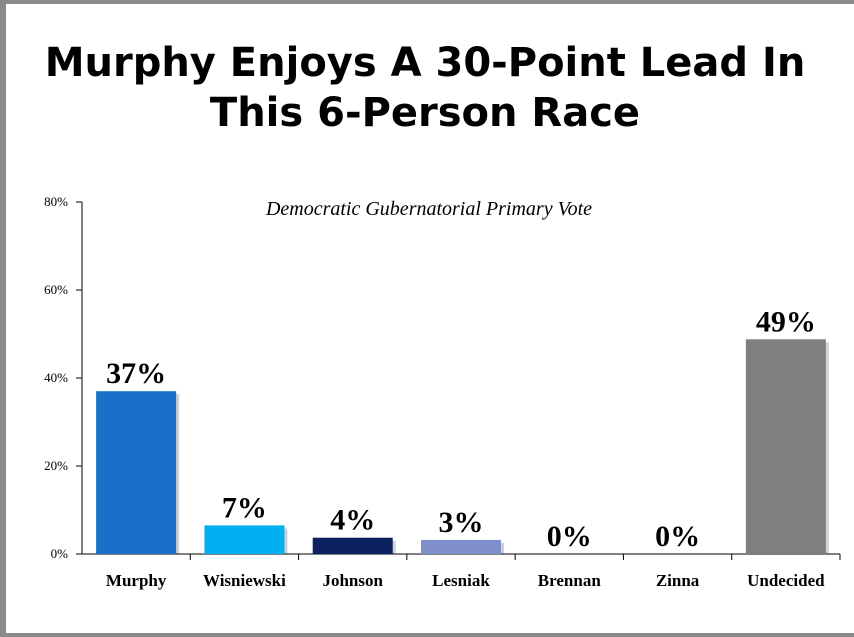 This screenshot has width=854, height=637. Describe the element at coordinates (136, 580) in the screenshot. I see `category-label: Murphy` at that location.